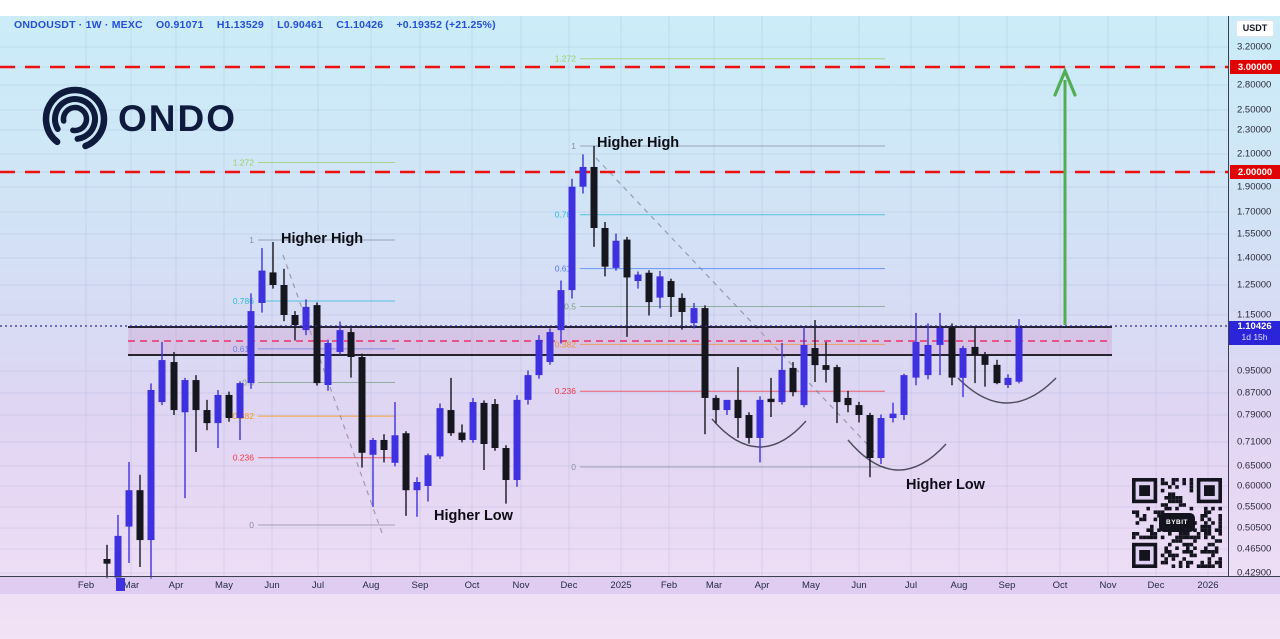 Image resolution: width=1280 pixels, height=639 pixels. Describe the element at coordinates (945, 485) in the screenshot. I see `annotation-higher-low-4: Higher Low` at that location.